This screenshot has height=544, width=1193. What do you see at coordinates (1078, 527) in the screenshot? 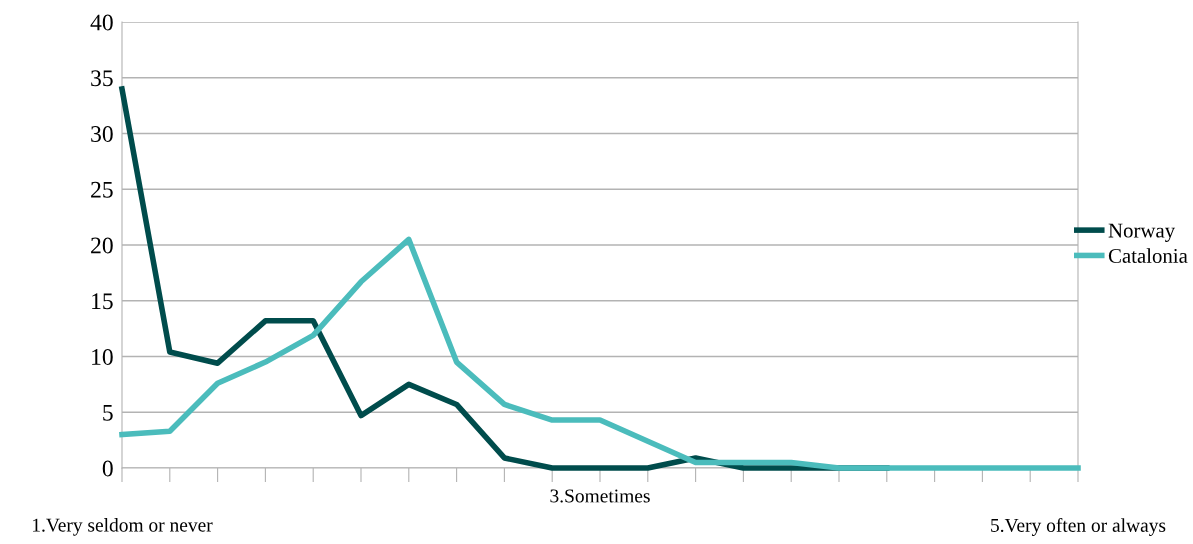
I see `x-tick-label: 5.Very often or always` at bounding box center [1078, 527].